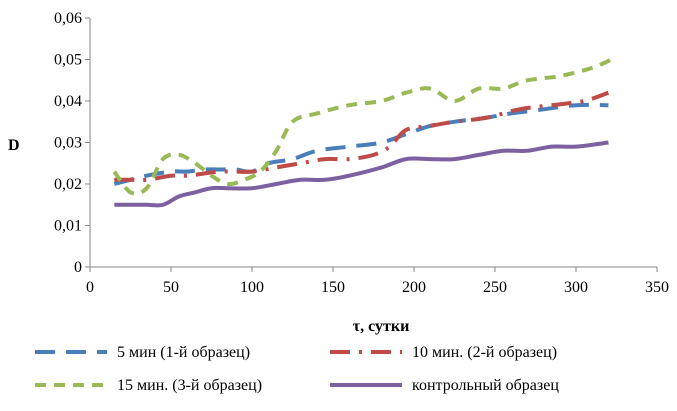 The image size is (677, 411). Describe the element at coordinates (484, 352) in the screenshot. I see `legend-label-2: 10 мин. (2-й образец)` at that location.